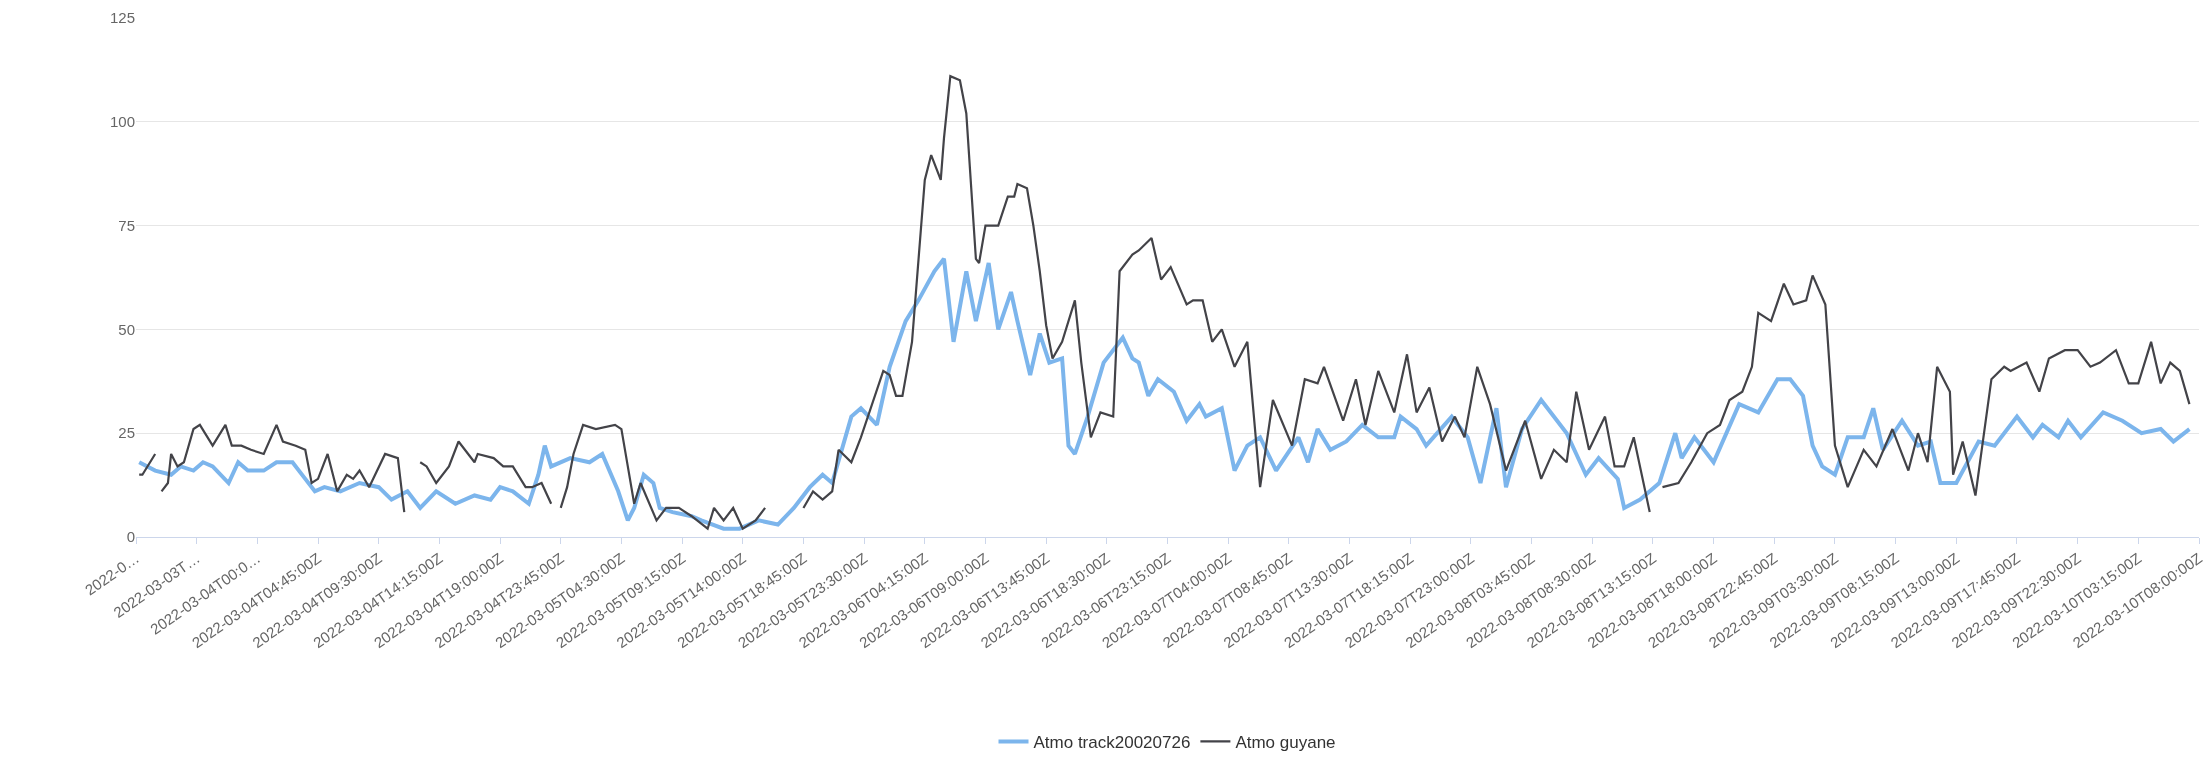  What do you see at coordinates (1285, 743) in the screenshot?
I see `legend-label: Atmo guyane` at bounding box center [1285, 743].